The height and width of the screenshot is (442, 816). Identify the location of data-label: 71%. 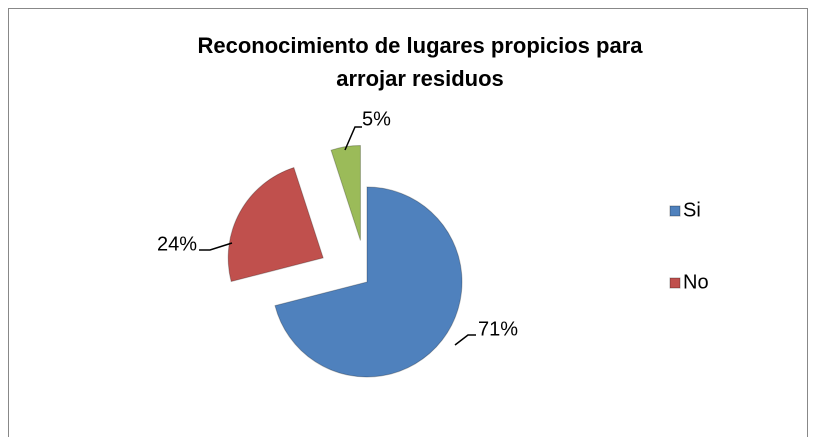
(498, 329).